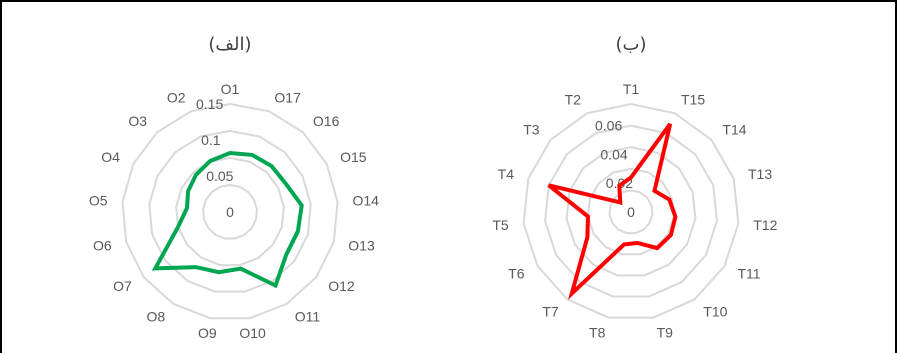 The image size is (897, 353). I want to click on category-label: O10, so click(252, 333).